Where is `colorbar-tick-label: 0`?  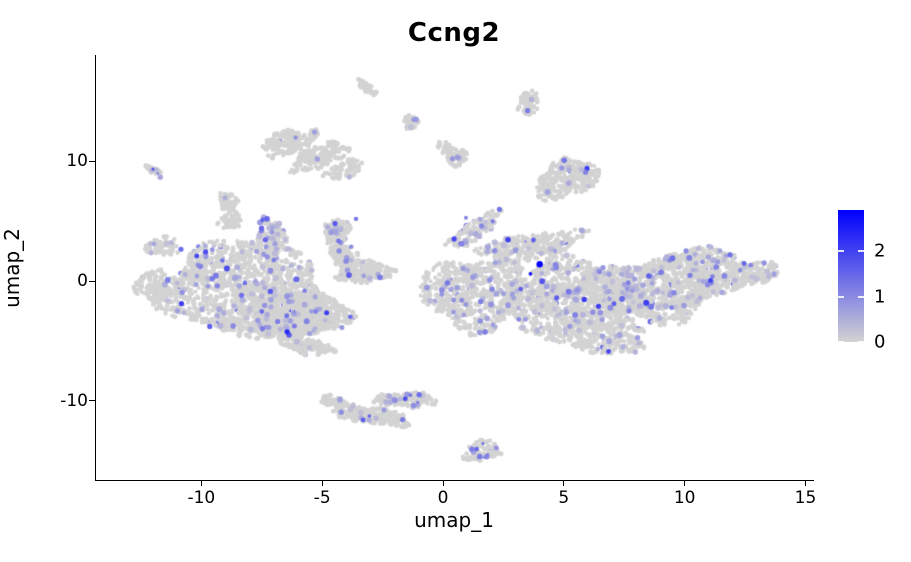 colorbar-tick-label: 0 is located at coordinates (880, 342).